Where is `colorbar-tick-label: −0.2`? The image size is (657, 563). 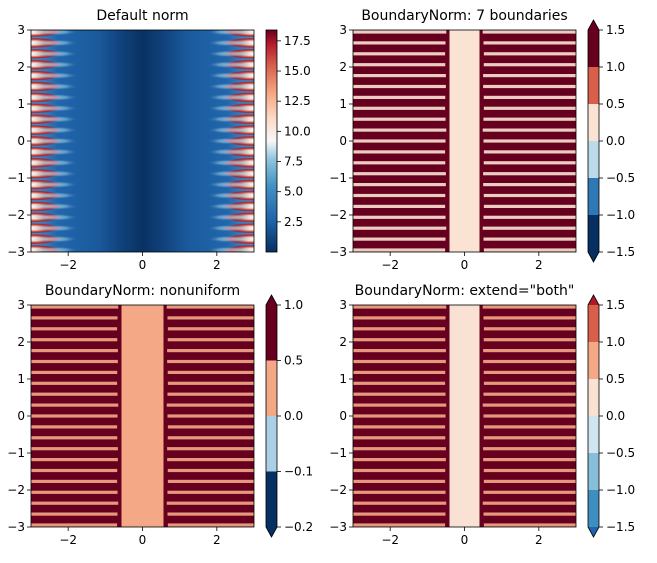 colorbar-tick-label: −0.2 is located at coordinates (298, 527).